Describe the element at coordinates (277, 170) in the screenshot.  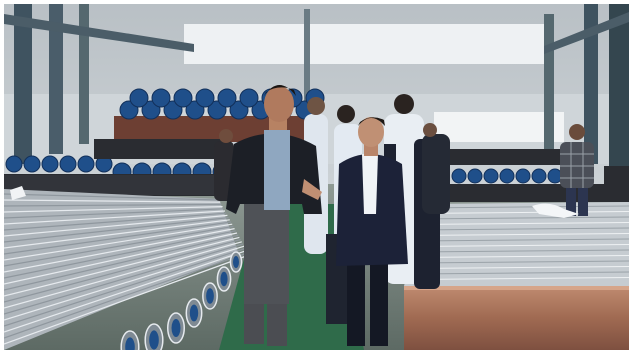
I see `blue-shirt` at that location.